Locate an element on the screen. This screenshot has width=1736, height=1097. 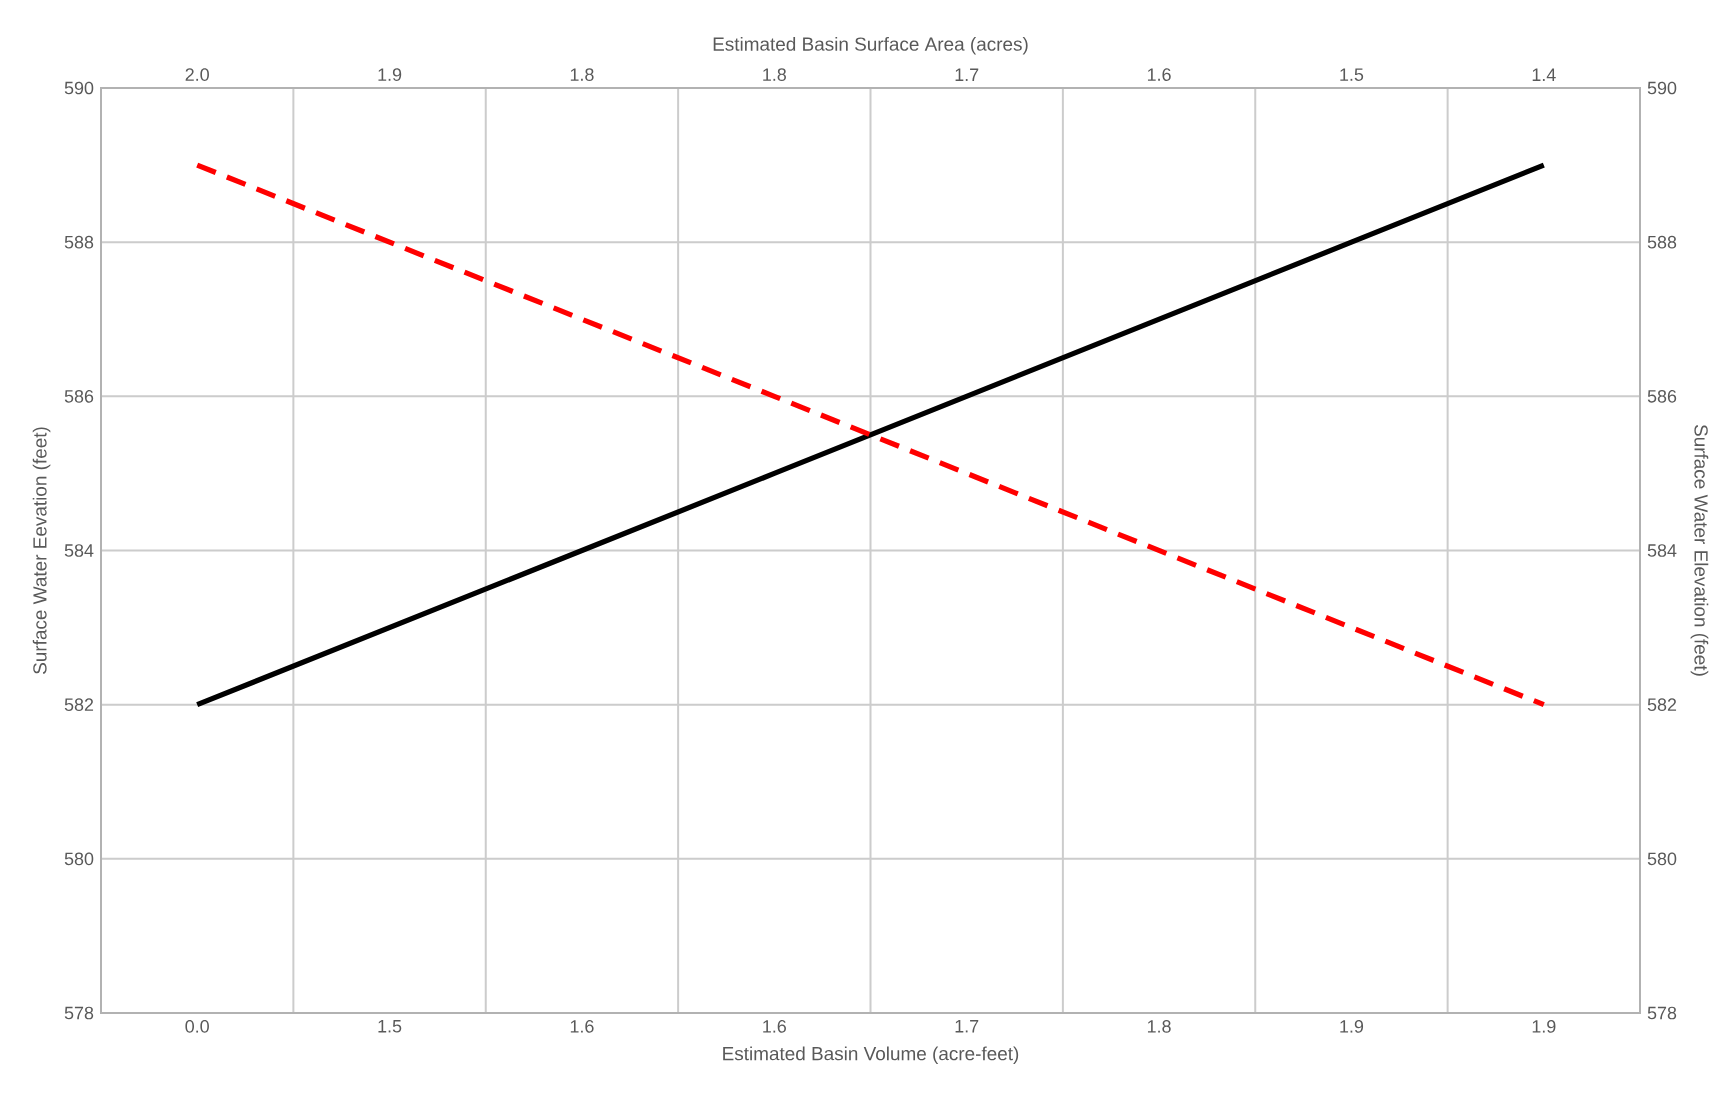
text: 2.0 is located at coordinates (197, 74).